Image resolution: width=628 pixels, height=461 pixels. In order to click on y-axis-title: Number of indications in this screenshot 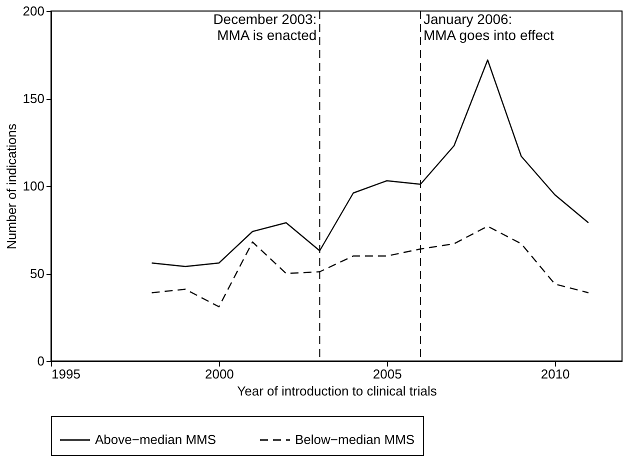, I will do `click(11, 186)`.